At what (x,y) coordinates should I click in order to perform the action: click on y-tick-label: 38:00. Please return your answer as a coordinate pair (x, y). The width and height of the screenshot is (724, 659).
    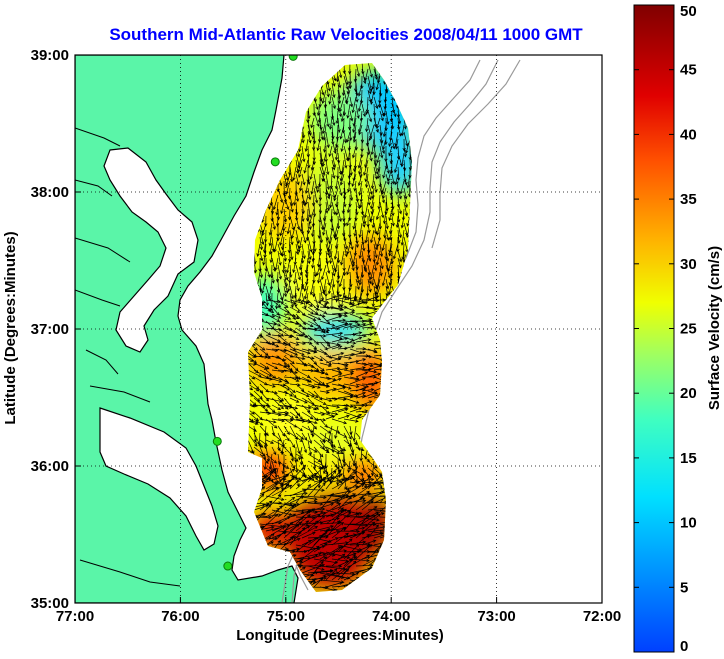
    Looking at the image, I should click on (50, 192).